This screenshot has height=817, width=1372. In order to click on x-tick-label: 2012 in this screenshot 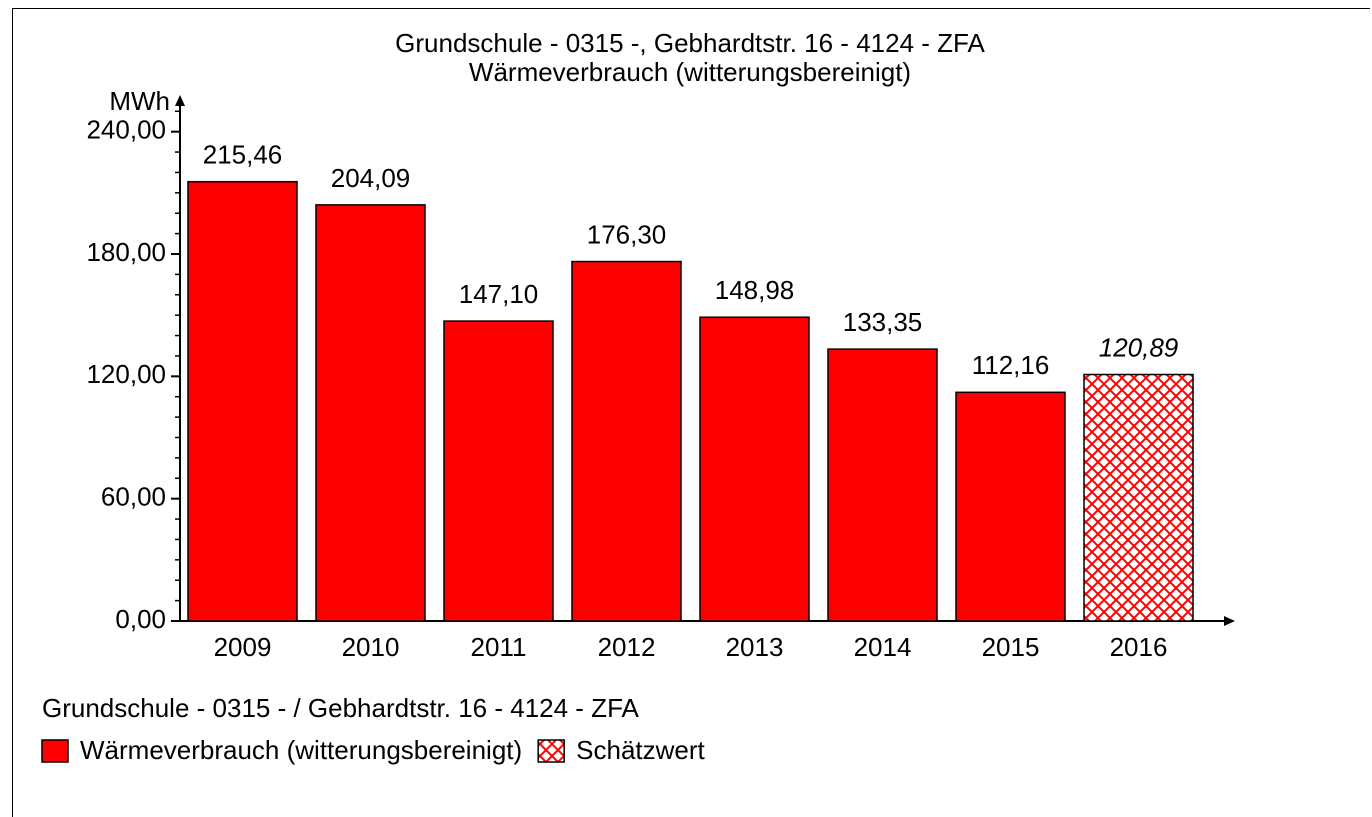, I will do `click(627, 647)`.